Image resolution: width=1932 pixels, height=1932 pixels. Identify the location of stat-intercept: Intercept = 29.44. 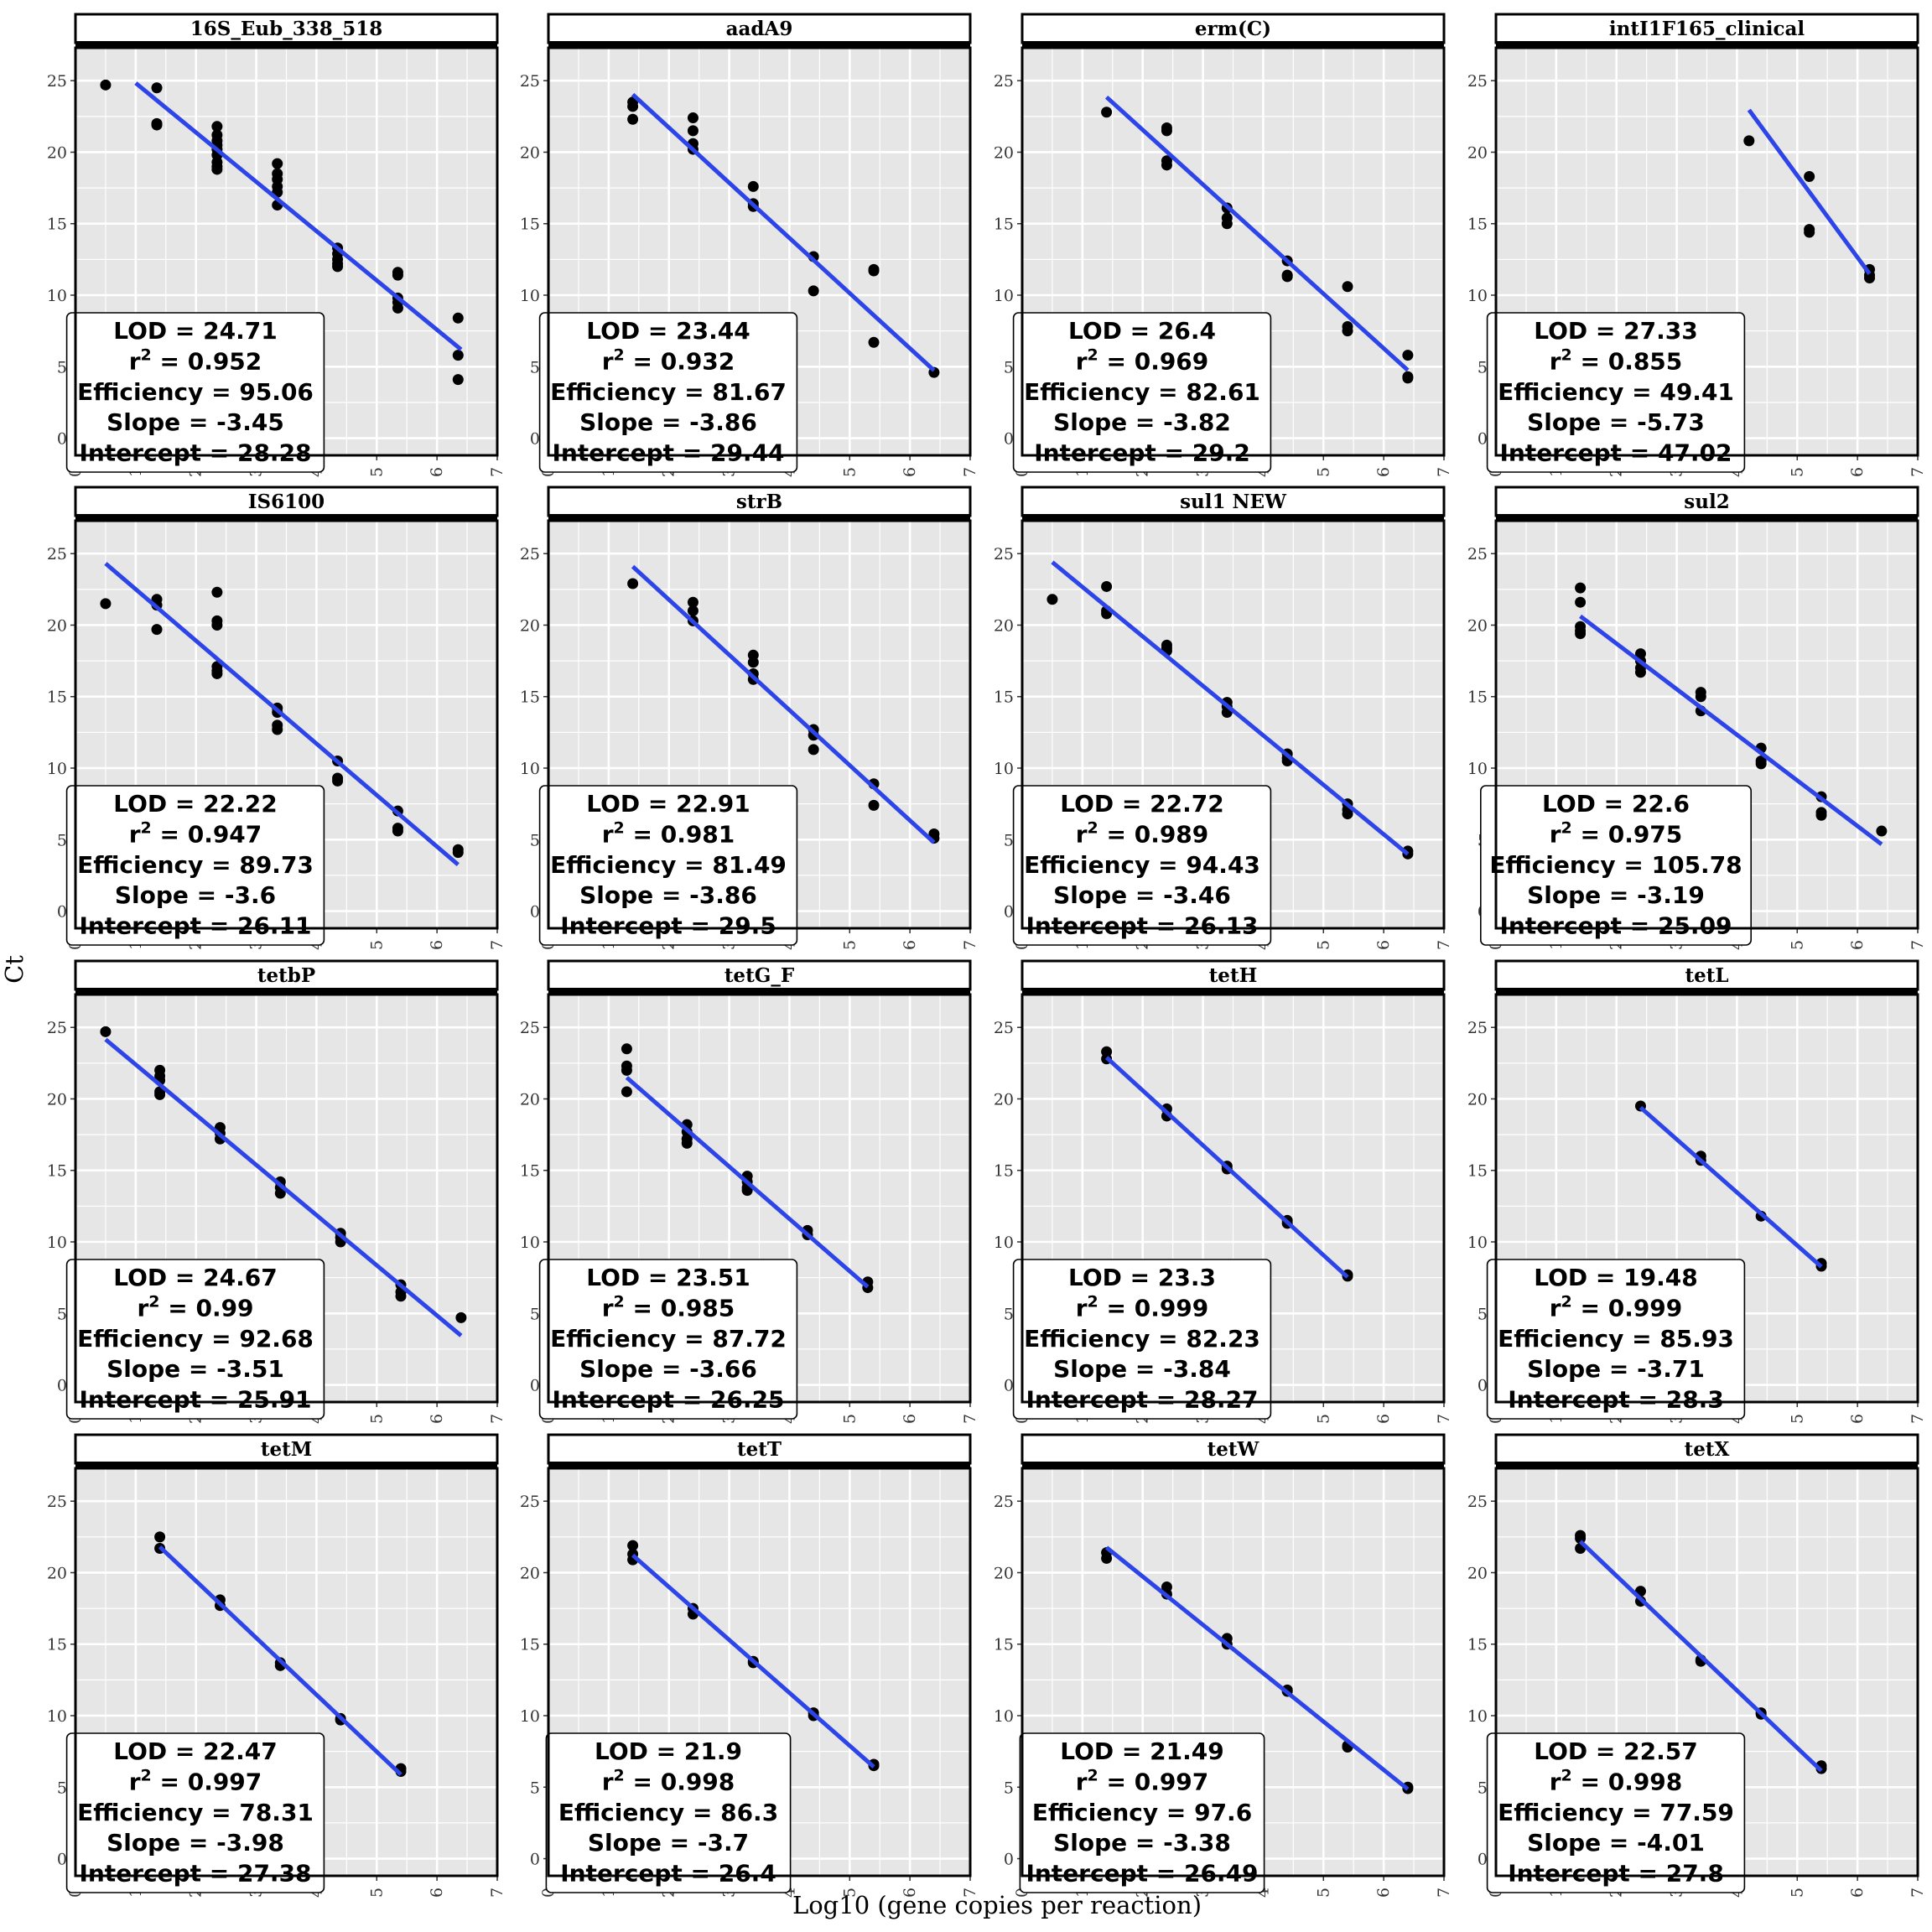
(668, 453).